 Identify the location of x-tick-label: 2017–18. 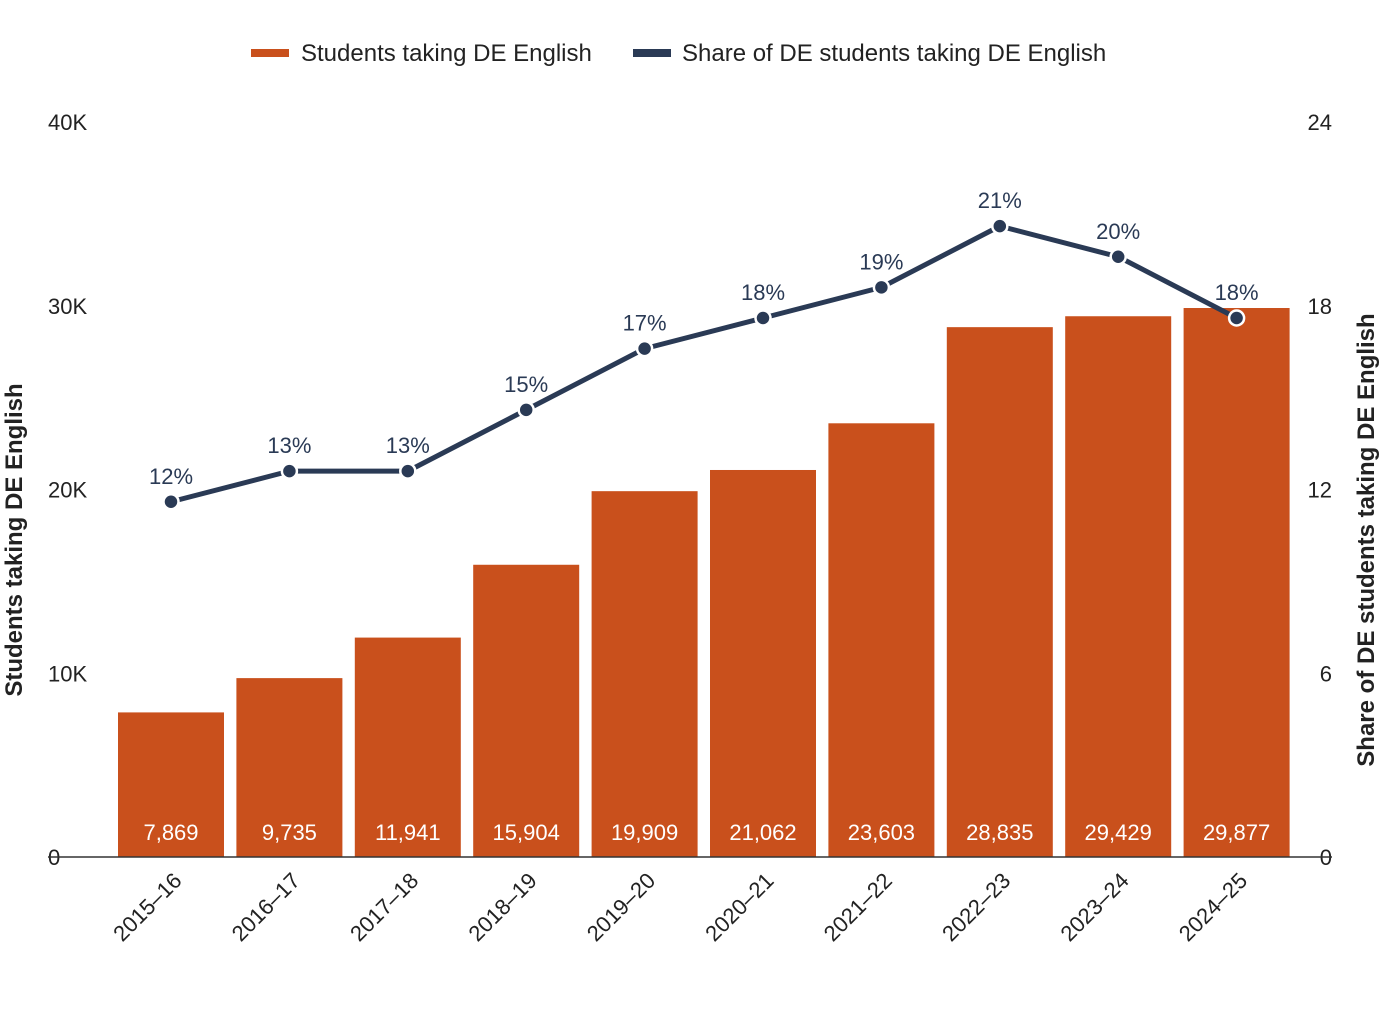
(384, 907).